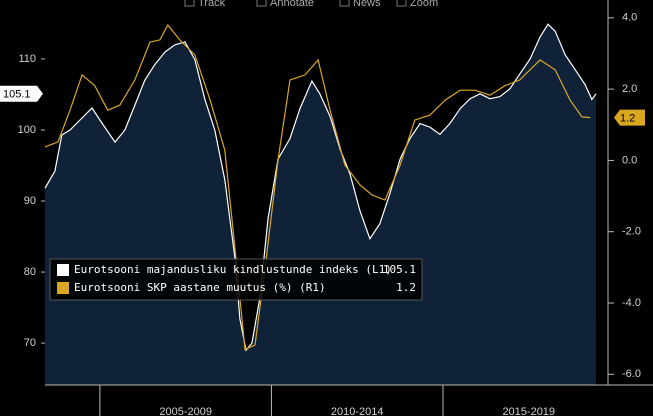 This screenshot has width=653, height=416. I want to click on y-tick-label: 100, so click(27, 130).